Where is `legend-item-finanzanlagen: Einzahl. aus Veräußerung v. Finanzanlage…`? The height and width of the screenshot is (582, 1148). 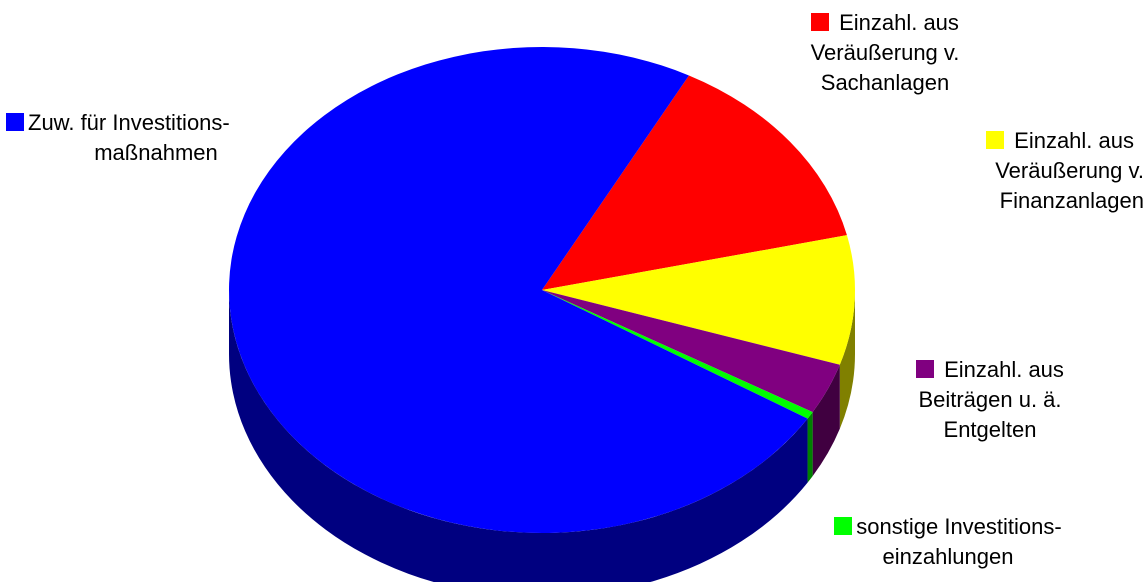
legend-item-finanzanlagen: Einzahl. aus Veräußerung v. Finanzanlage… is located at coordinates (1032, 171).